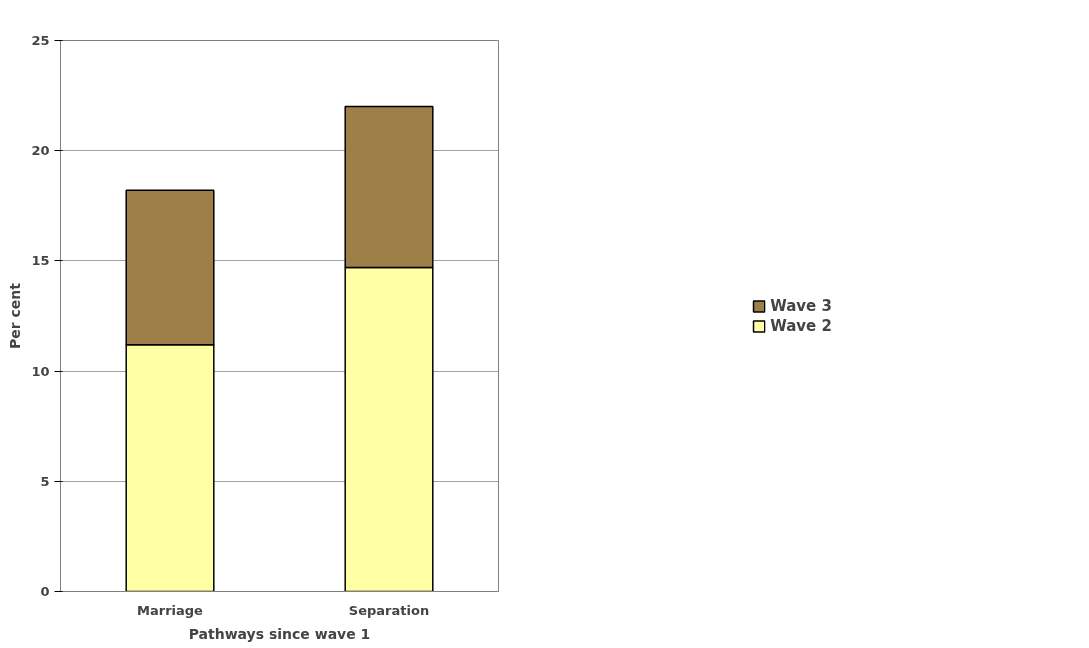 Image resolution: width=1089 pixels, height=648 pixels. What do you see at coordinates (801, 325) in the screenshot?
I see `legend-label: Wave 2` at bounding box center [801, 325].